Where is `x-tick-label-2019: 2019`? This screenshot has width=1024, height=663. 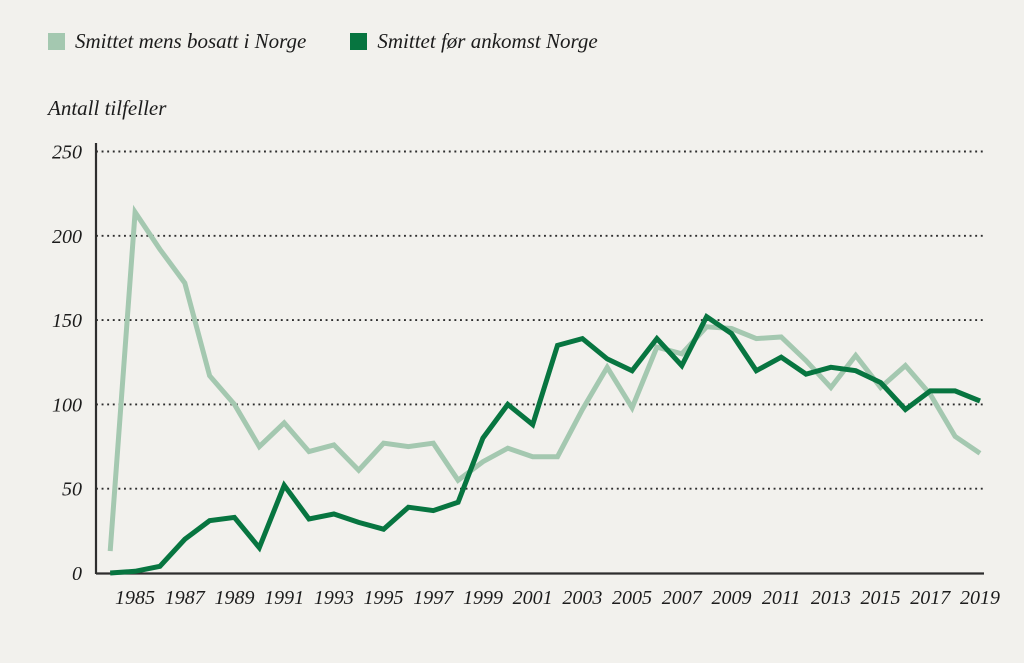 x-tick-label-2019: 2019 is located at coordinates (980, 598).